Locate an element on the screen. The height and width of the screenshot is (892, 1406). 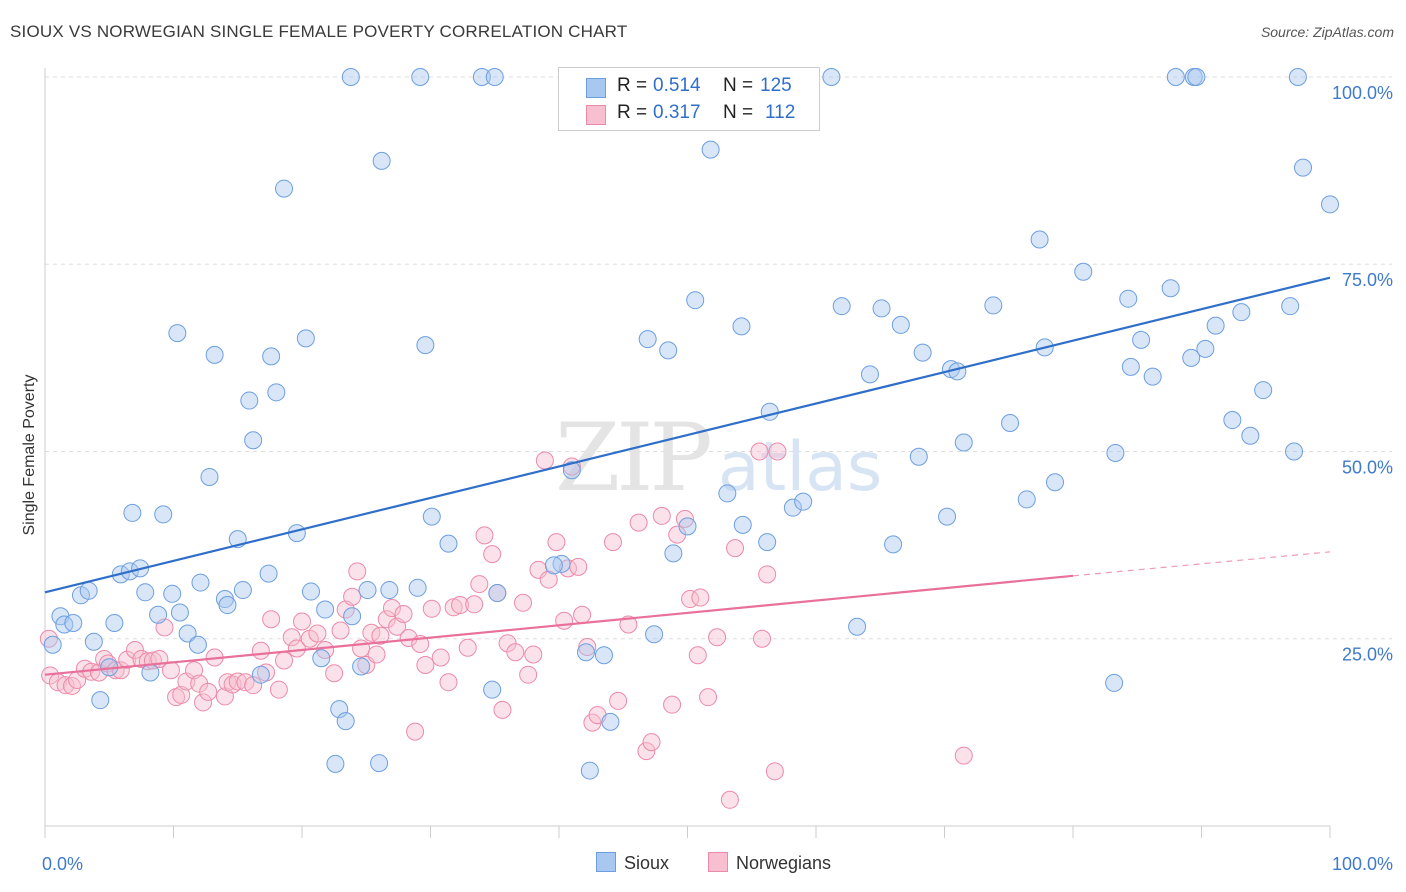
r-value: 0.514 is located at coordinates (677, 85).